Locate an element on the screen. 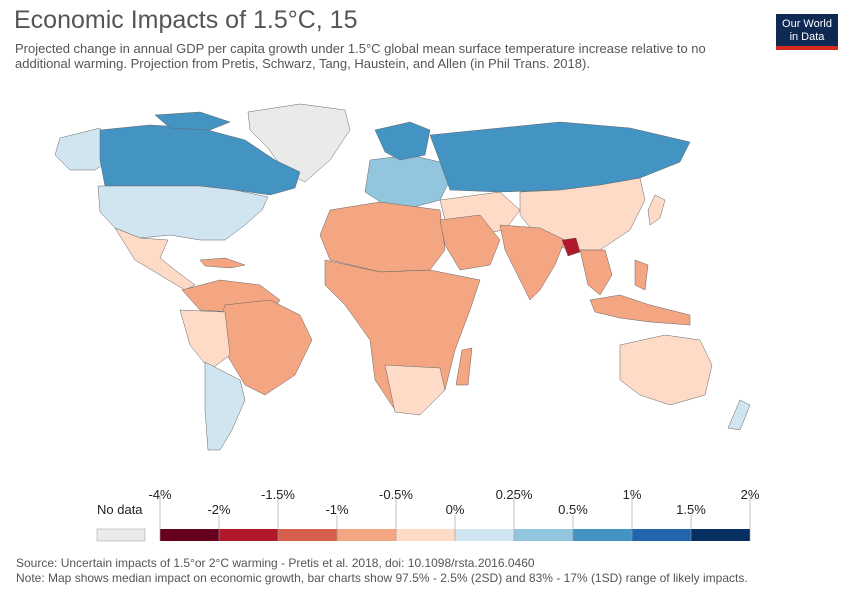 Image resolution: width=850 pixels, height=600 pixels. region-nordic is located at coordinates (402, 141).